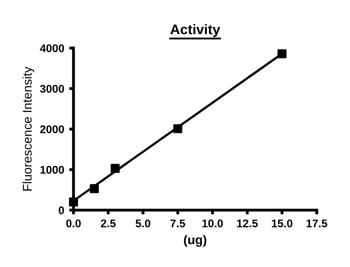 The image size is (350, 267). What do you see at coordinates (195, 241) in the screenshot?
I see `x-axis-title: (ug)` at bounding box center [195, 241].